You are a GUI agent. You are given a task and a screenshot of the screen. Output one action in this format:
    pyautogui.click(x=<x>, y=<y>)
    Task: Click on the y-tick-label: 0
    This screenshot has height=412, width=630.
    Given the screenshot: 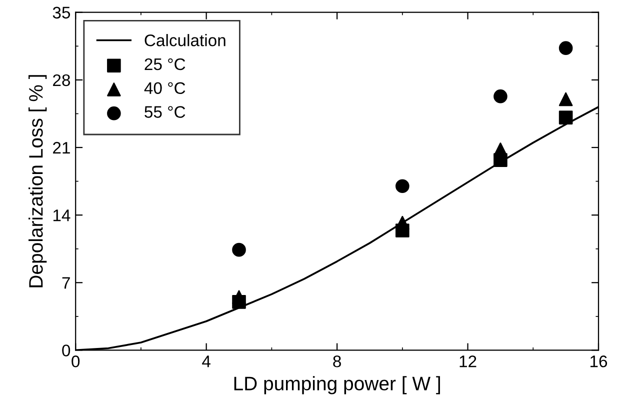 What is the action you would take?
    pyautogui.click(x=66, y=350)
    